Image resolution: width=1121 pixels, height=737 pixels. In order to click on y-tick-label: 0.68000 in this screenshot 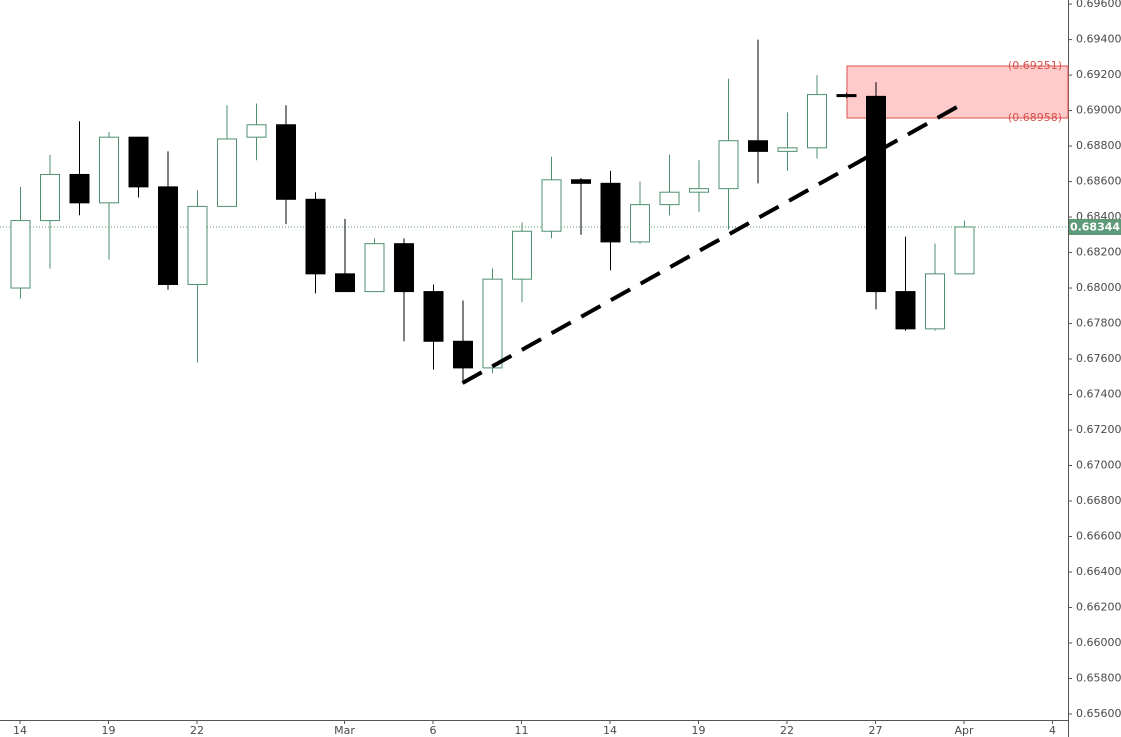, I will do `click(1098, 287)`.